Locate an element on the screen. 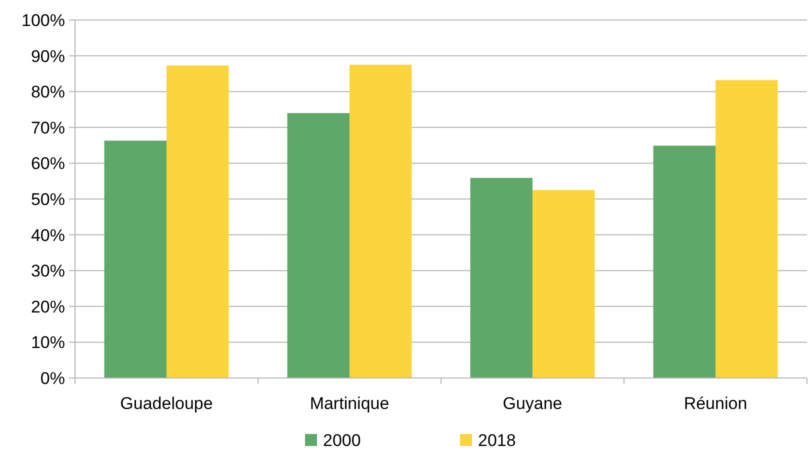  y-tick-label: 40% is located at coordinates (47, 235).